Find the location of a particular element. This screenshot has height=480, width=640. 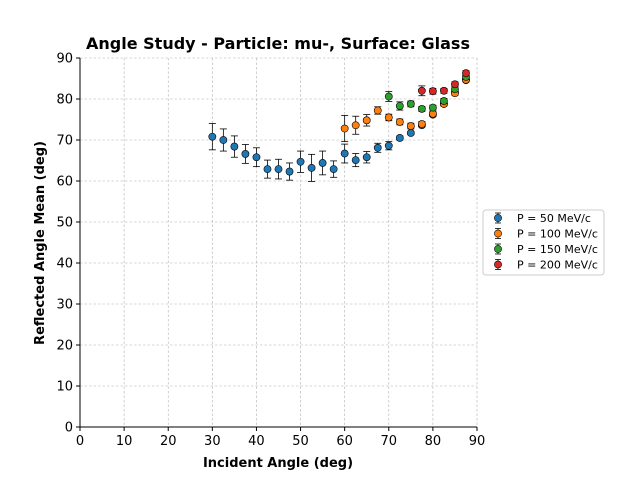

x-tick-label: 10 is located at coordinates (124, 441).